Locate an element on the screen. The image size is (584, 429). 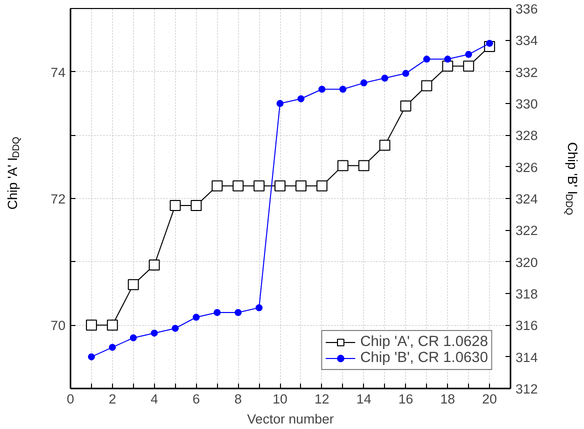
y2-axis-title: Chip 'B' IDDQ is located at coordinates (571, 179).